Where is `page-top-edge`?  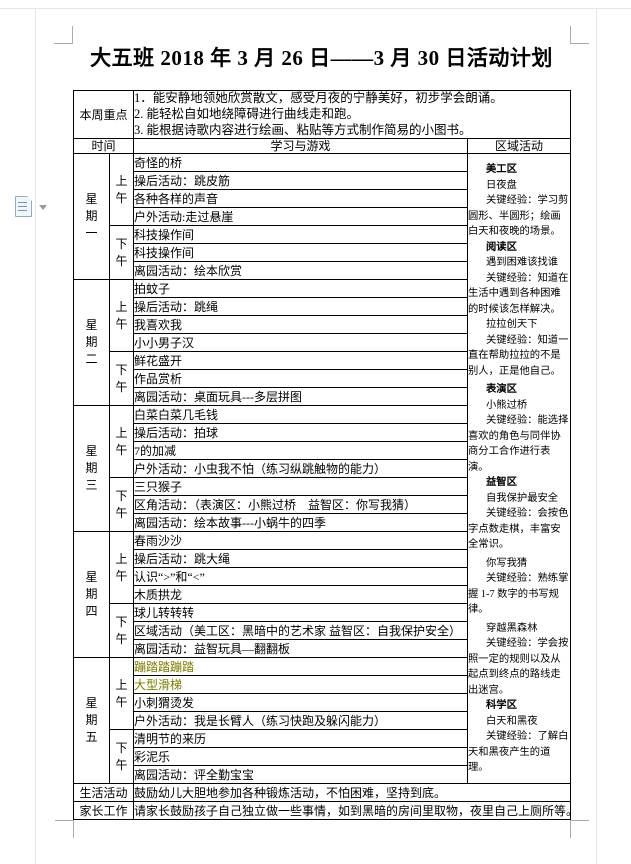
page-top-edge is located at coordinates (315, 8).